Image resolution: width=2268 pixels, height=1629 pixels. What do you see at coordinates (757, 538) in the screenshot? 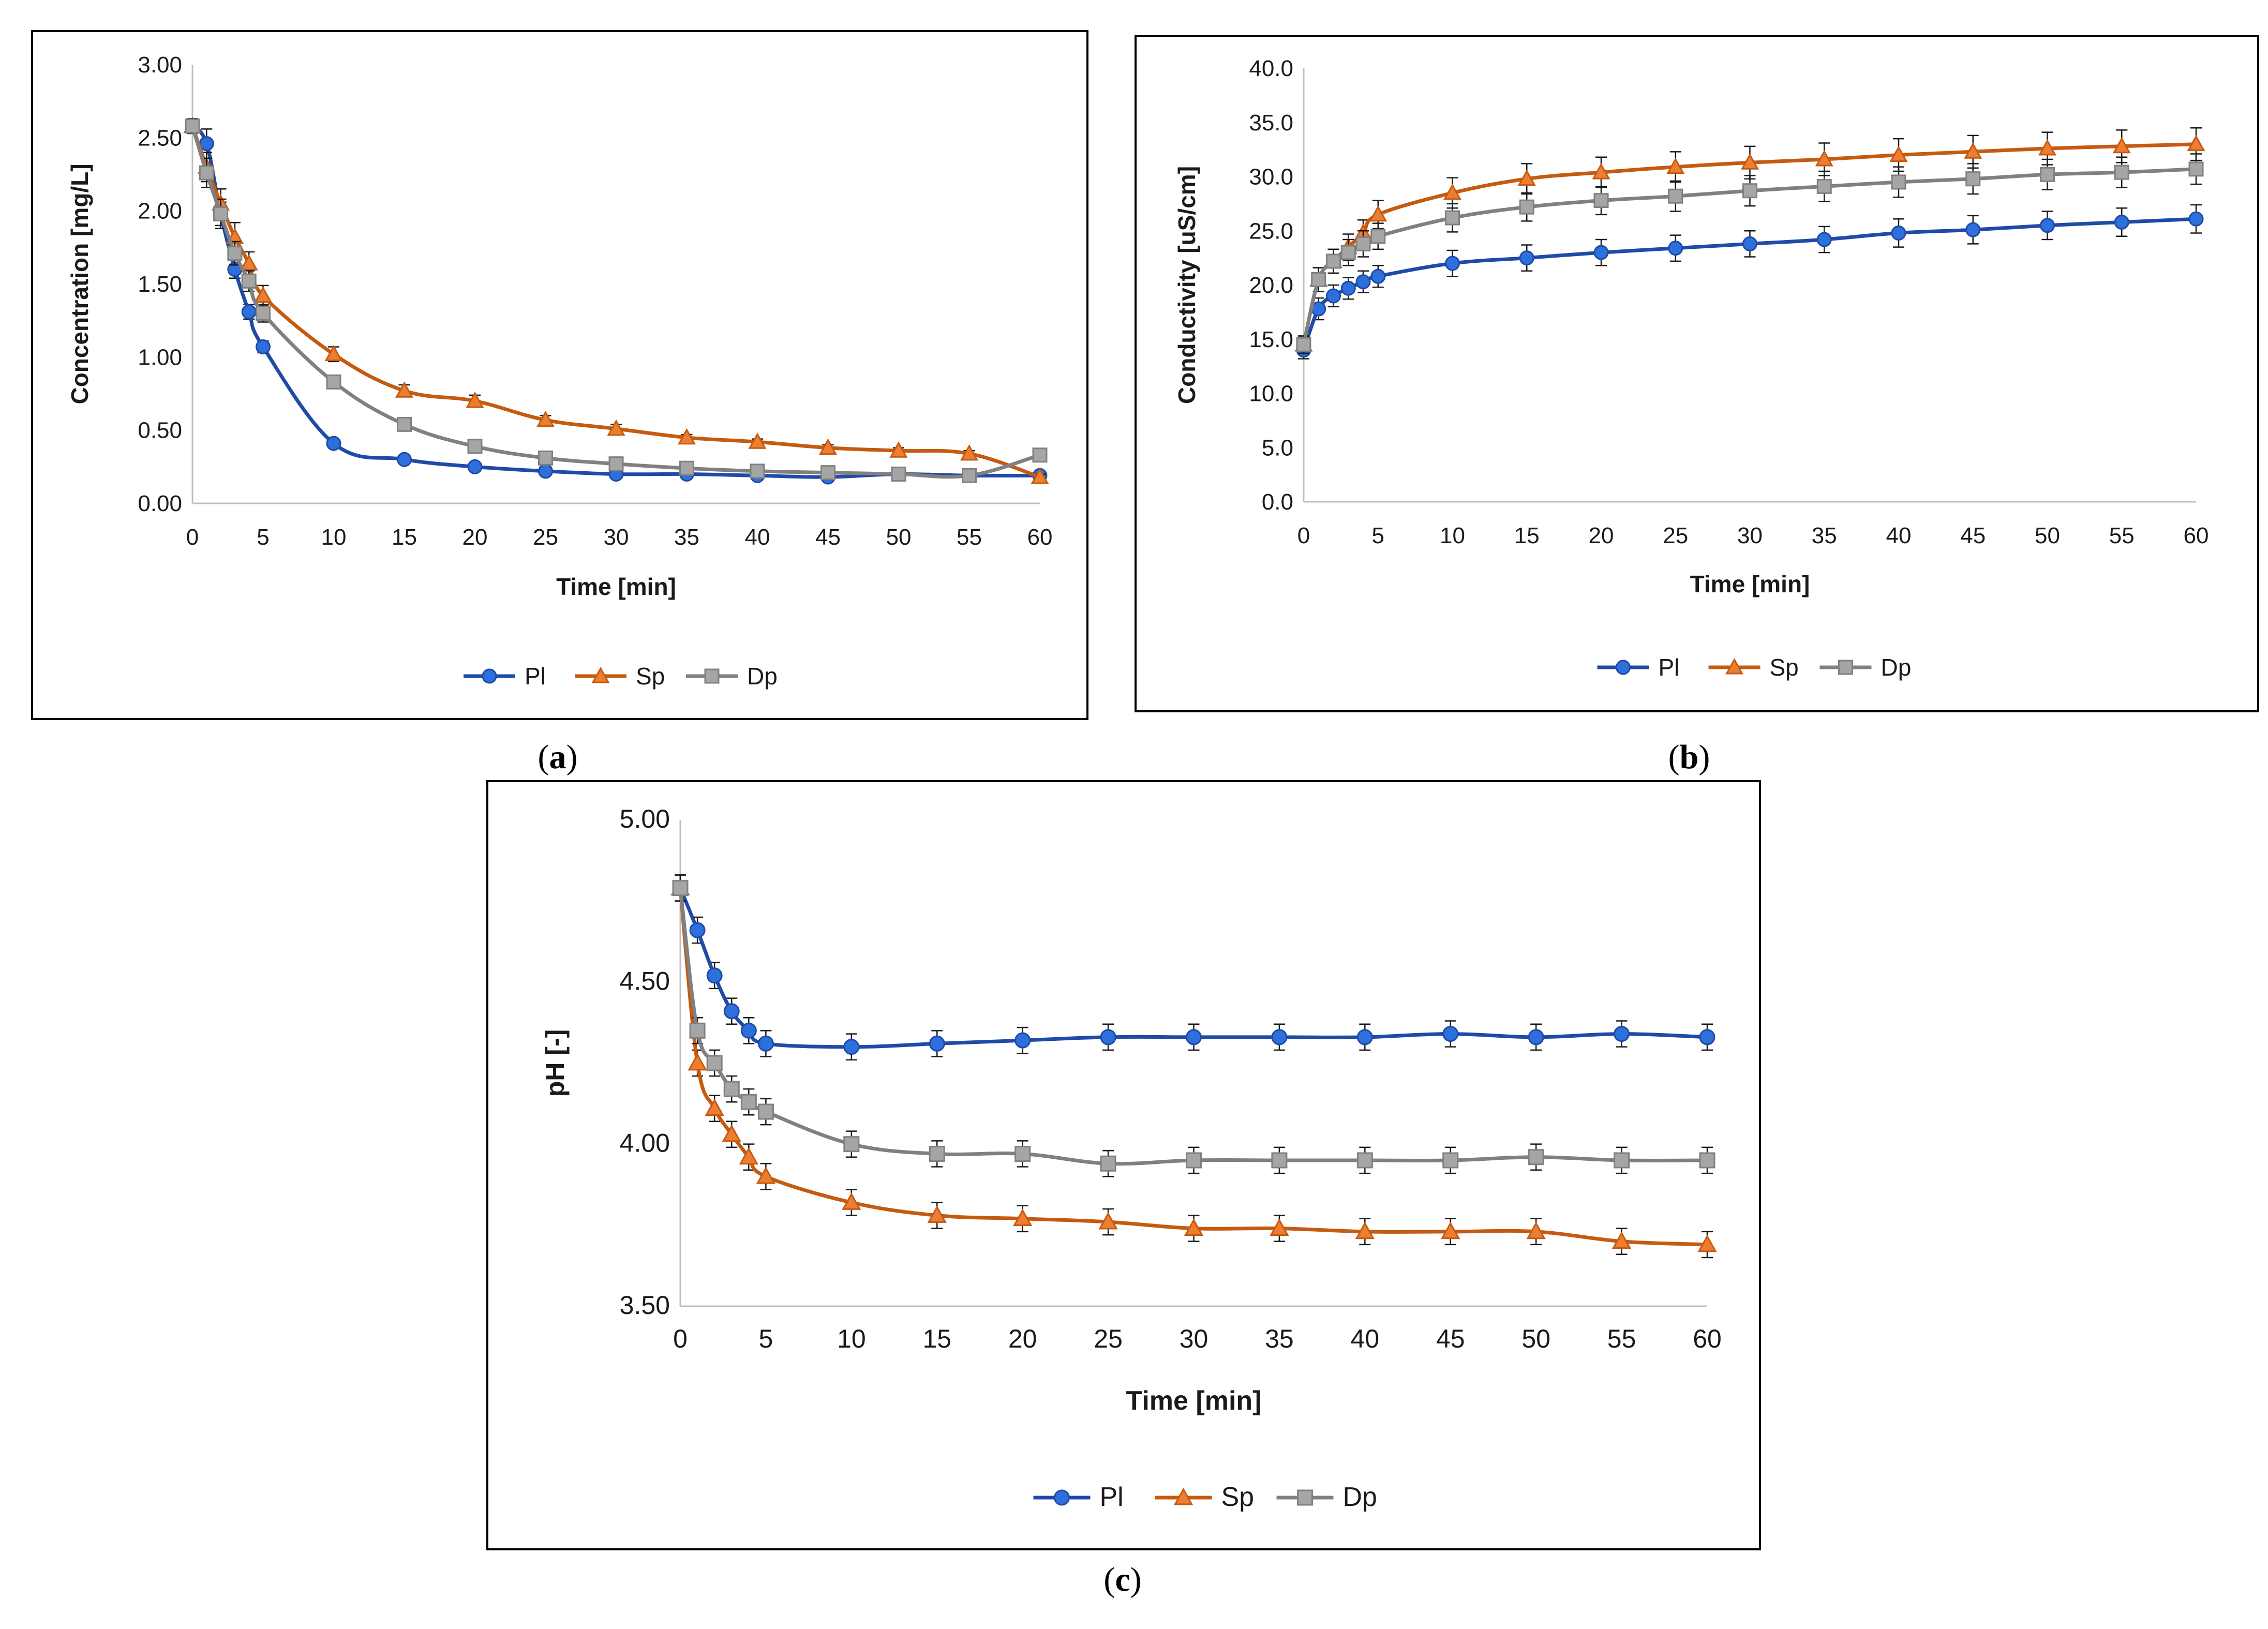
I see `x-tick-label: 40` at bounding box center [757, 538].